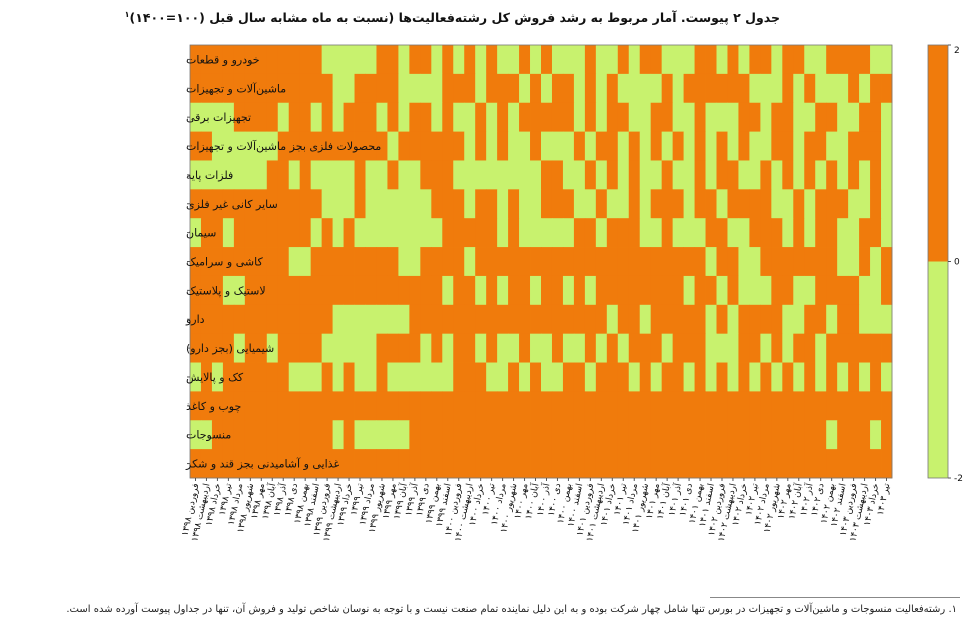  I want to click on row-label: سیمان, so click(201, 233).